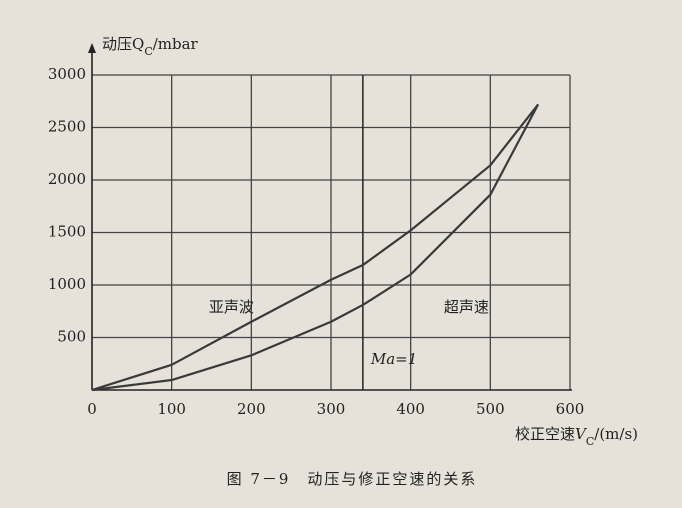  I want to click on y-tick-label: 1000, so click(67, 284).